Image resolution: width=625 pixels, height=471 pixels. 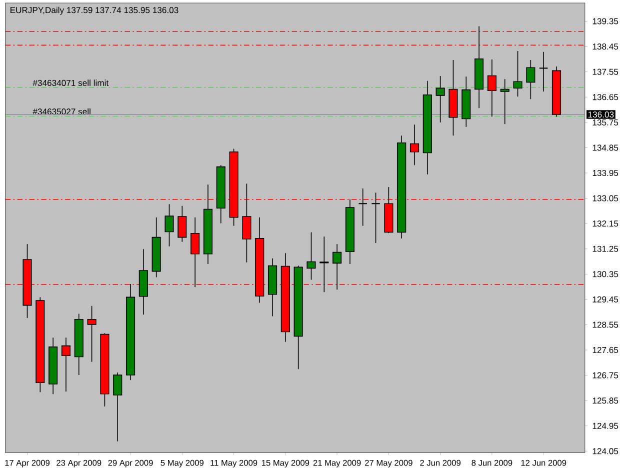 What do you see at coordinates (27, 464) in the screenshot?
I see `x-tick-label: 17 Apr 2009` at bounding box center [27, 464].